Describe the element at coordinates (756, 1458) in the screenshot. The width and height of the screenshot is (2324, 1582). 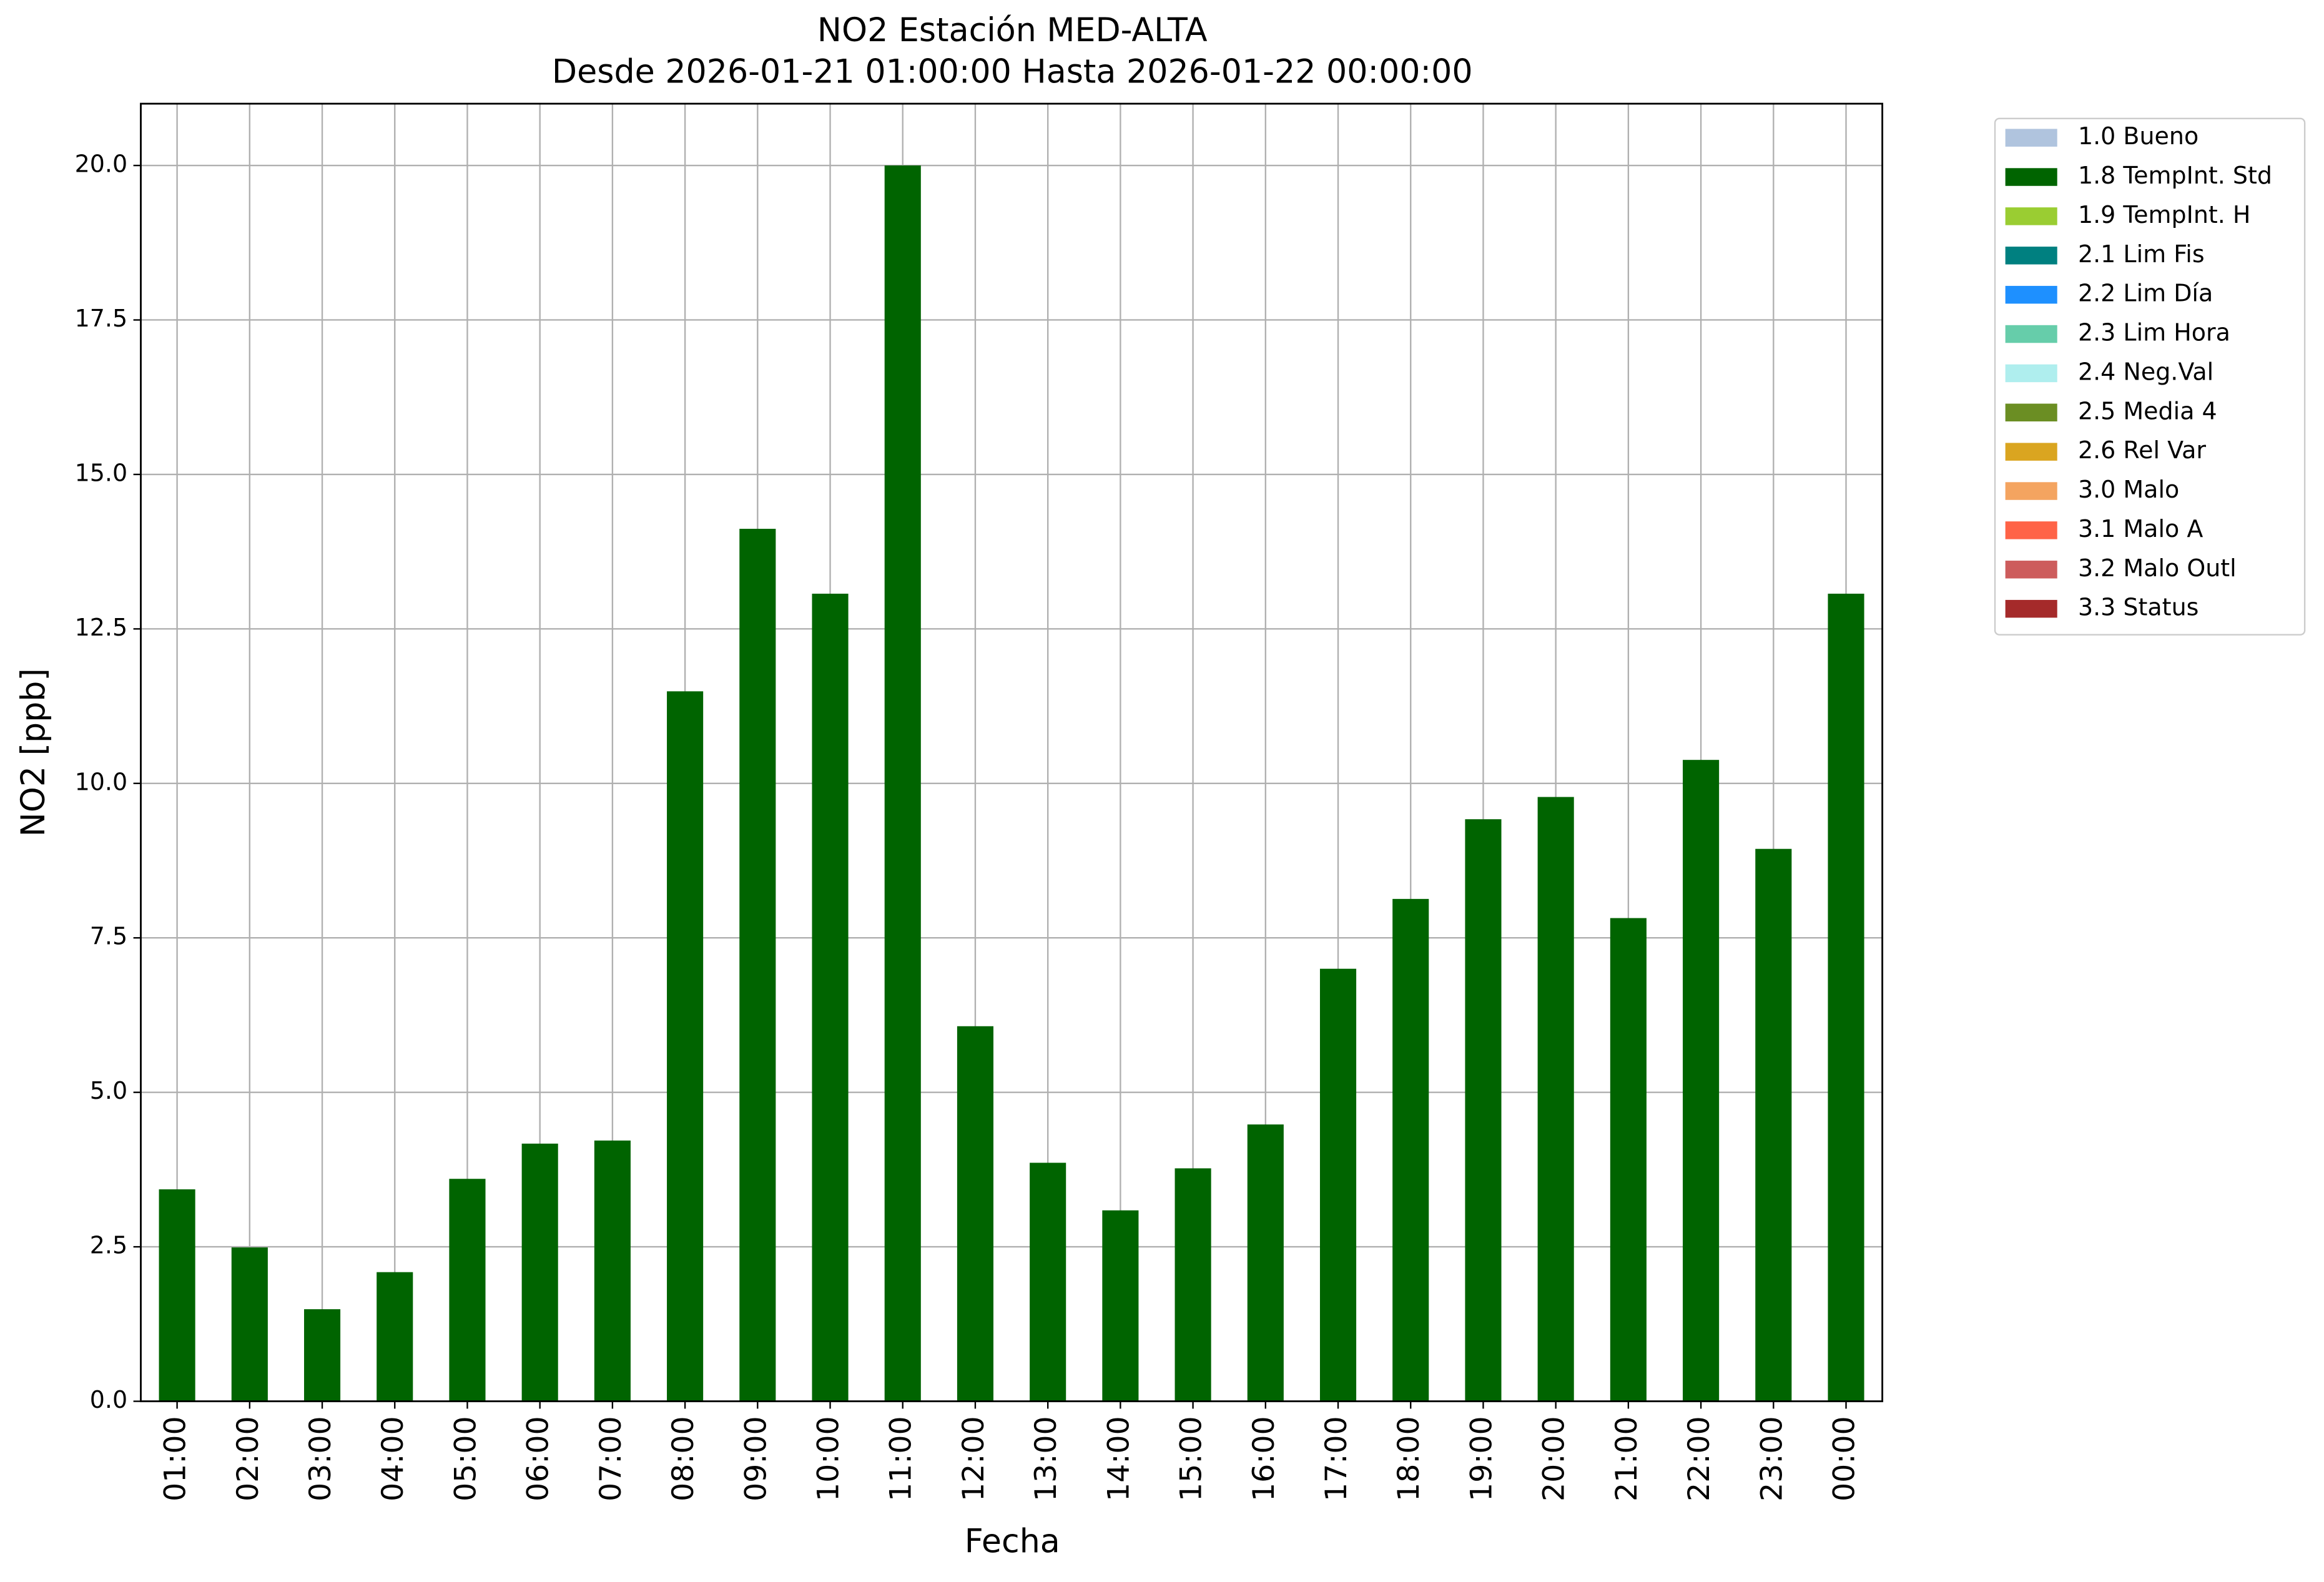
I see `x-tick-label: 09:00` at that location.